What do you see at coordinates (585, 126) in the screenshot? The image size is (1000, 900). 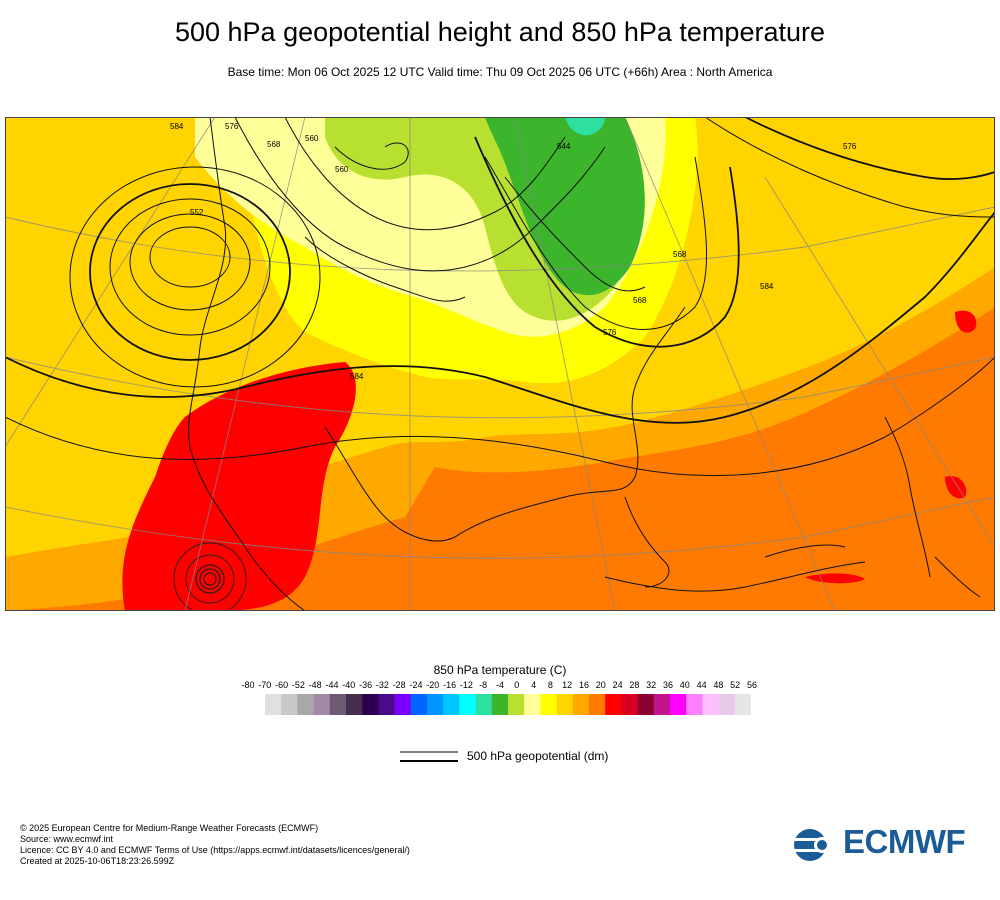 I see `temperature-field-minus8` at bounding box center [585, 126].